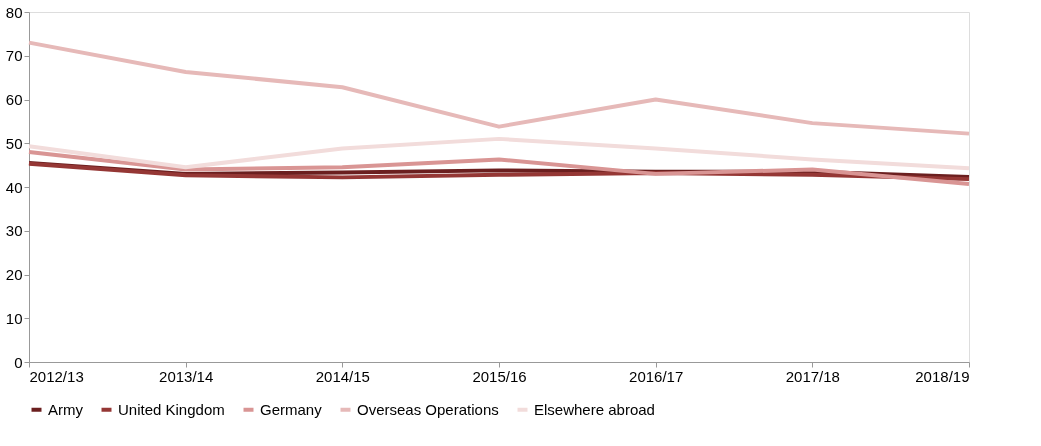 The image size is (1041, 446). I want to click on legend-label: Germany, so click(291, 409).